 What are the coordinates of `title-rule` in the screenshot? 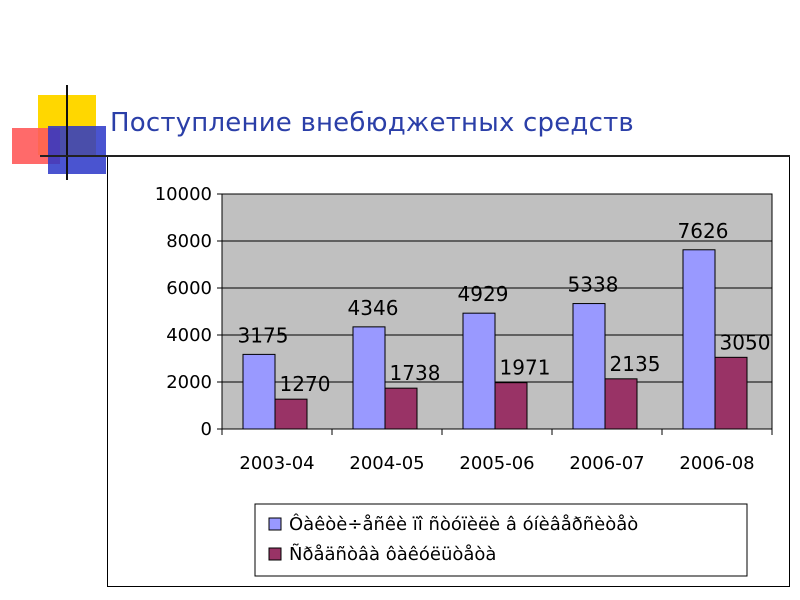 It's located at (415, 156).